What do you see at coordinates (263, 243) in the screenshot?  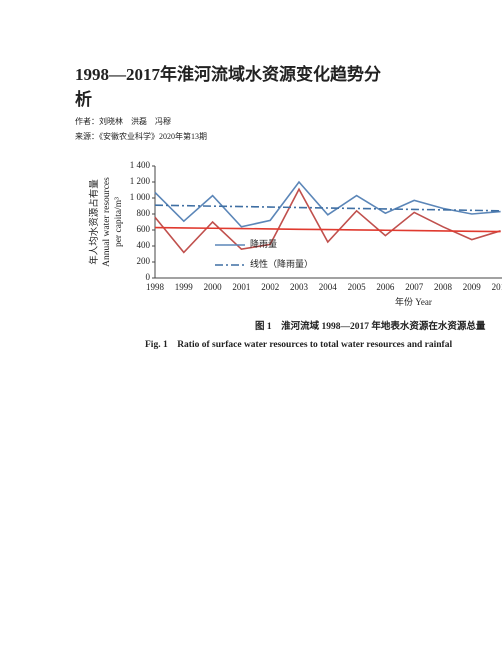 I see `legend-label: 降雨量` at bounding box center [263, 243].